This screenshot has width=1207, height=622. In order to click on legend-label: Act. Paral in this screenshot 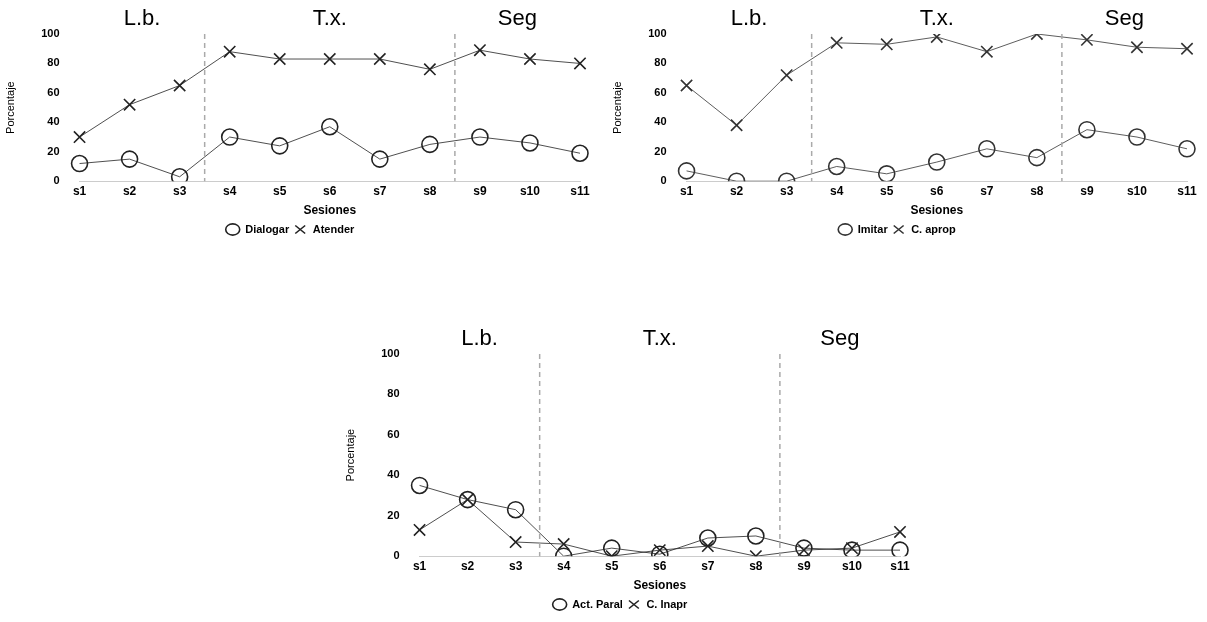, I will do `click(597, 603)`.